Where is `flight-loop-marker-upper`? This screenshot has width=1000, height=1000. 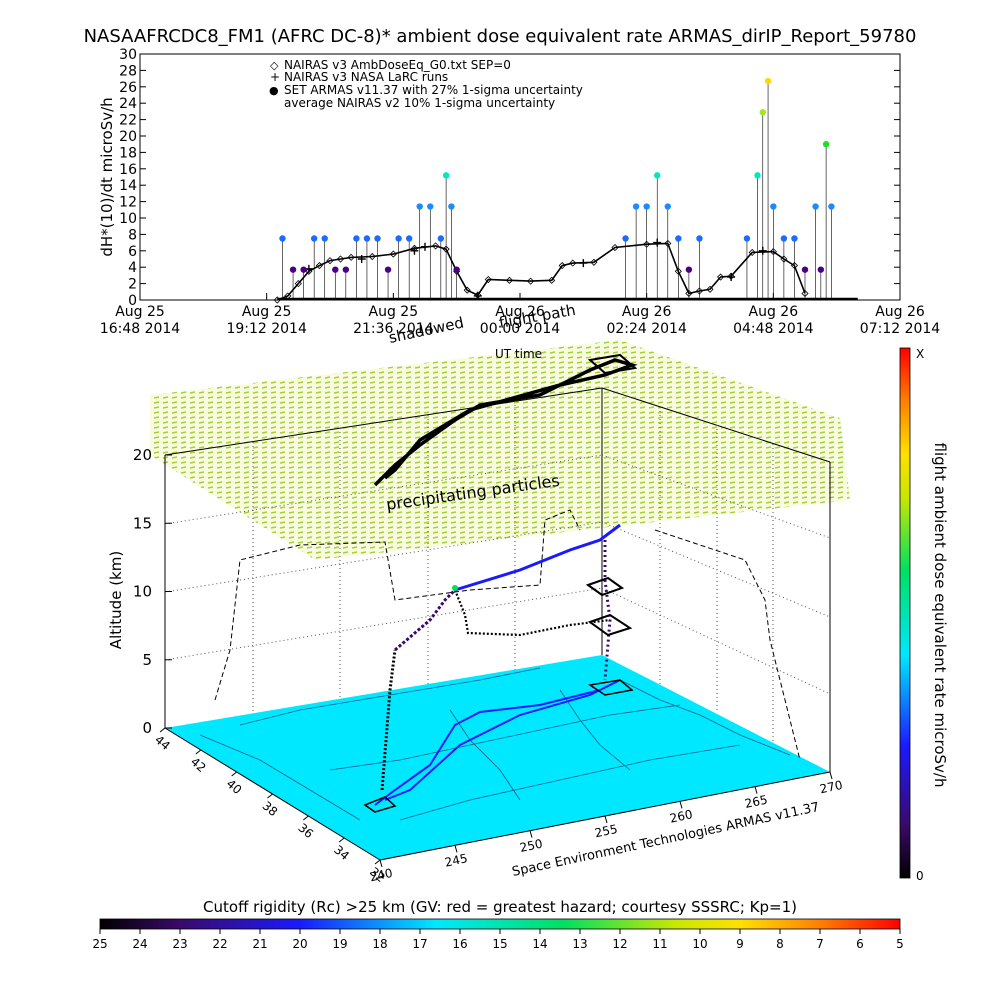 flight-loop-marker-upper is located at coordinates (605, 586).